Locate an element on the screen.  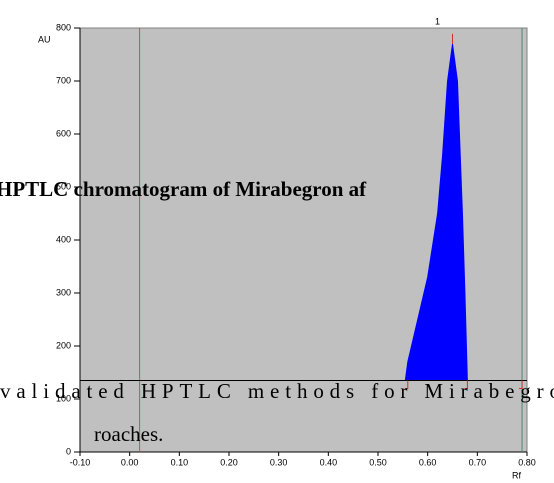
x-tick-label: 0.10 is located at coordinates (180, 462).